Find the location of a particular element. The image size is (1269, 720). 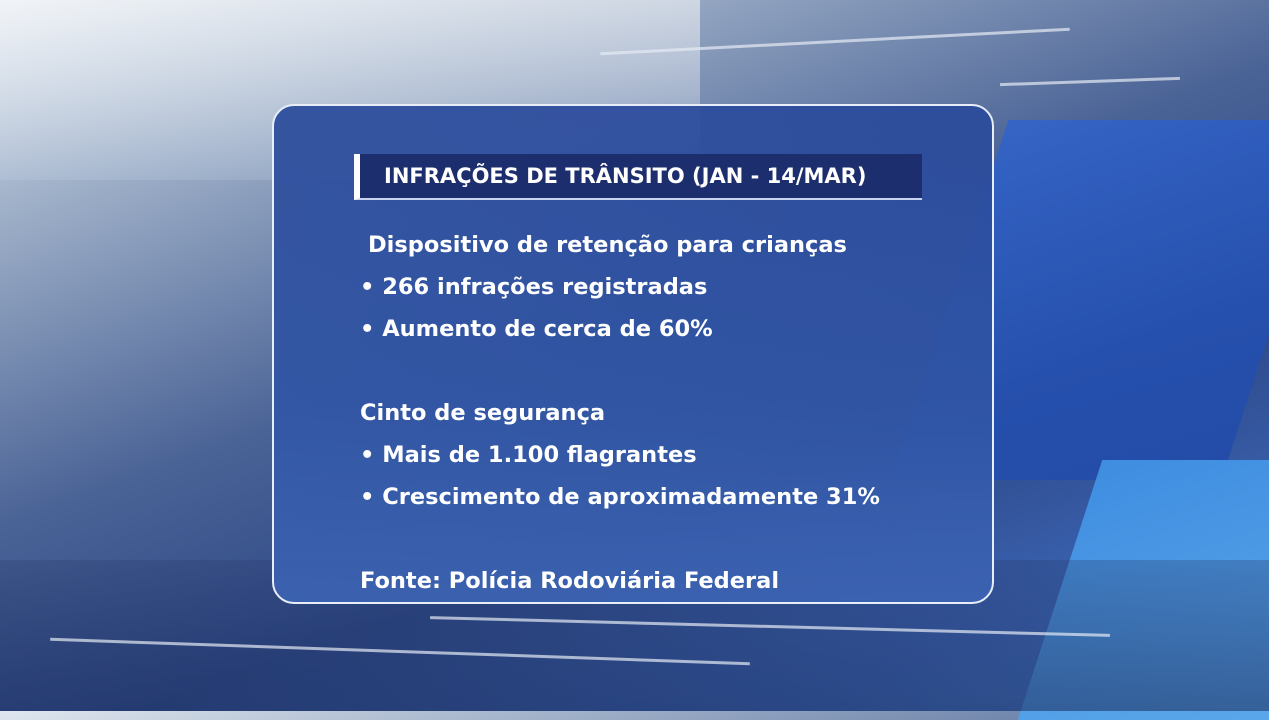

section-heading: Cinto de segurança is located at coordinates (483, 413).